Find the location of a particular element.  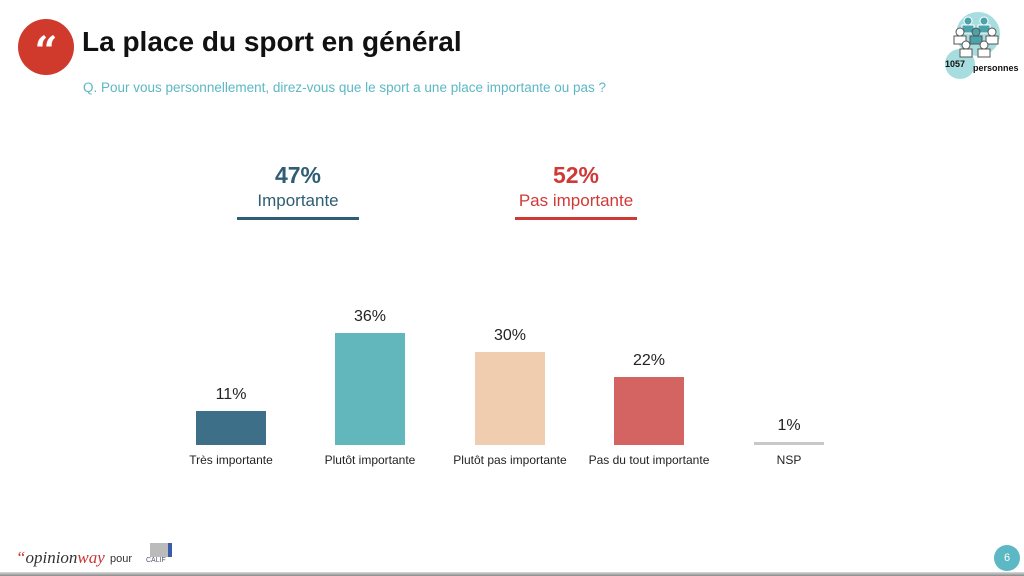

category-label: Pas du tout importante is located at coordinates (649, 460).